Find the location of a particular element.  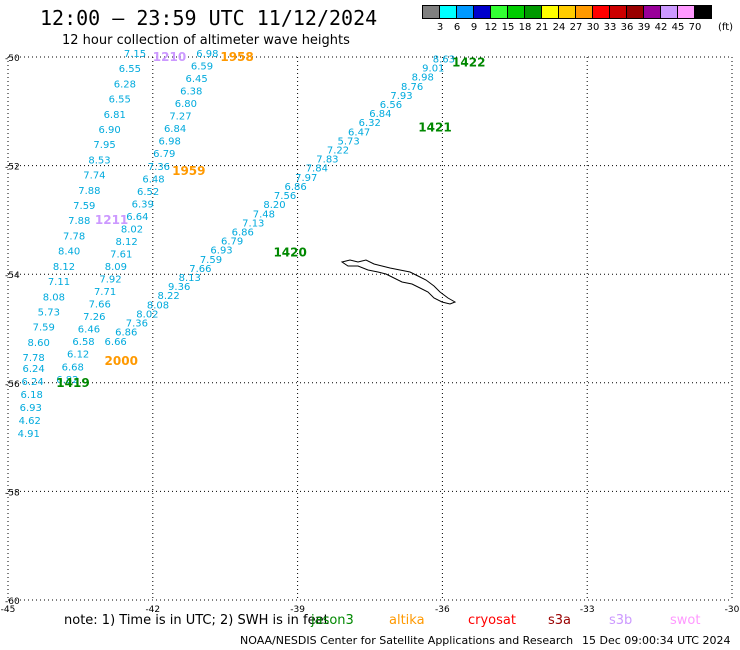

swh-value-label: 7.59 is located at coordinates (211, 260).